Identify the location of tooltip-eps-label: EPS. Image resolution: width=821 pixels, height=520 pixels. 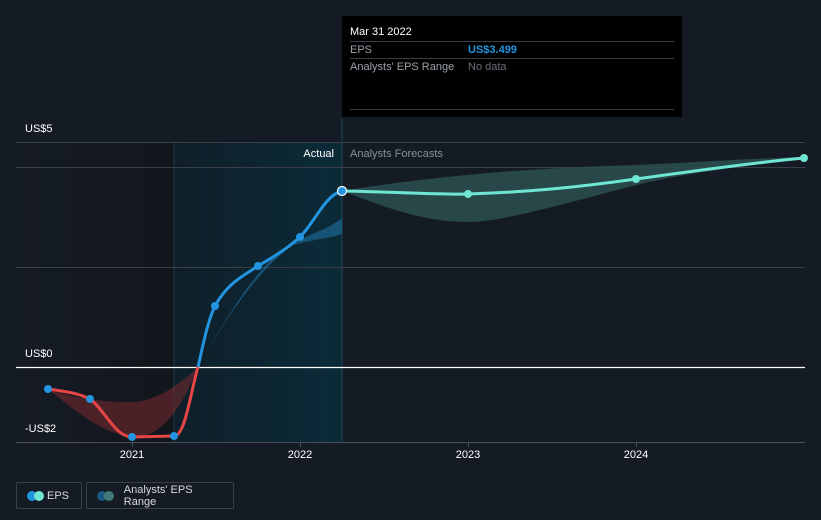
(361, 50).